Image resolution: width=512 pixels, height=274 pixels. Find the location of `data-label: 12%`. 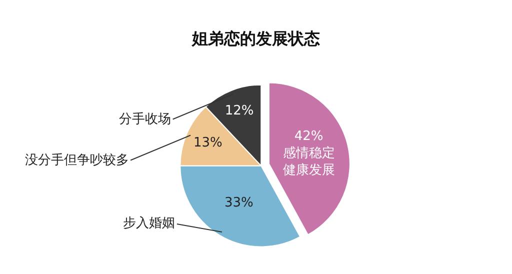

data-label: 12% is located at coordinates (239, 110).